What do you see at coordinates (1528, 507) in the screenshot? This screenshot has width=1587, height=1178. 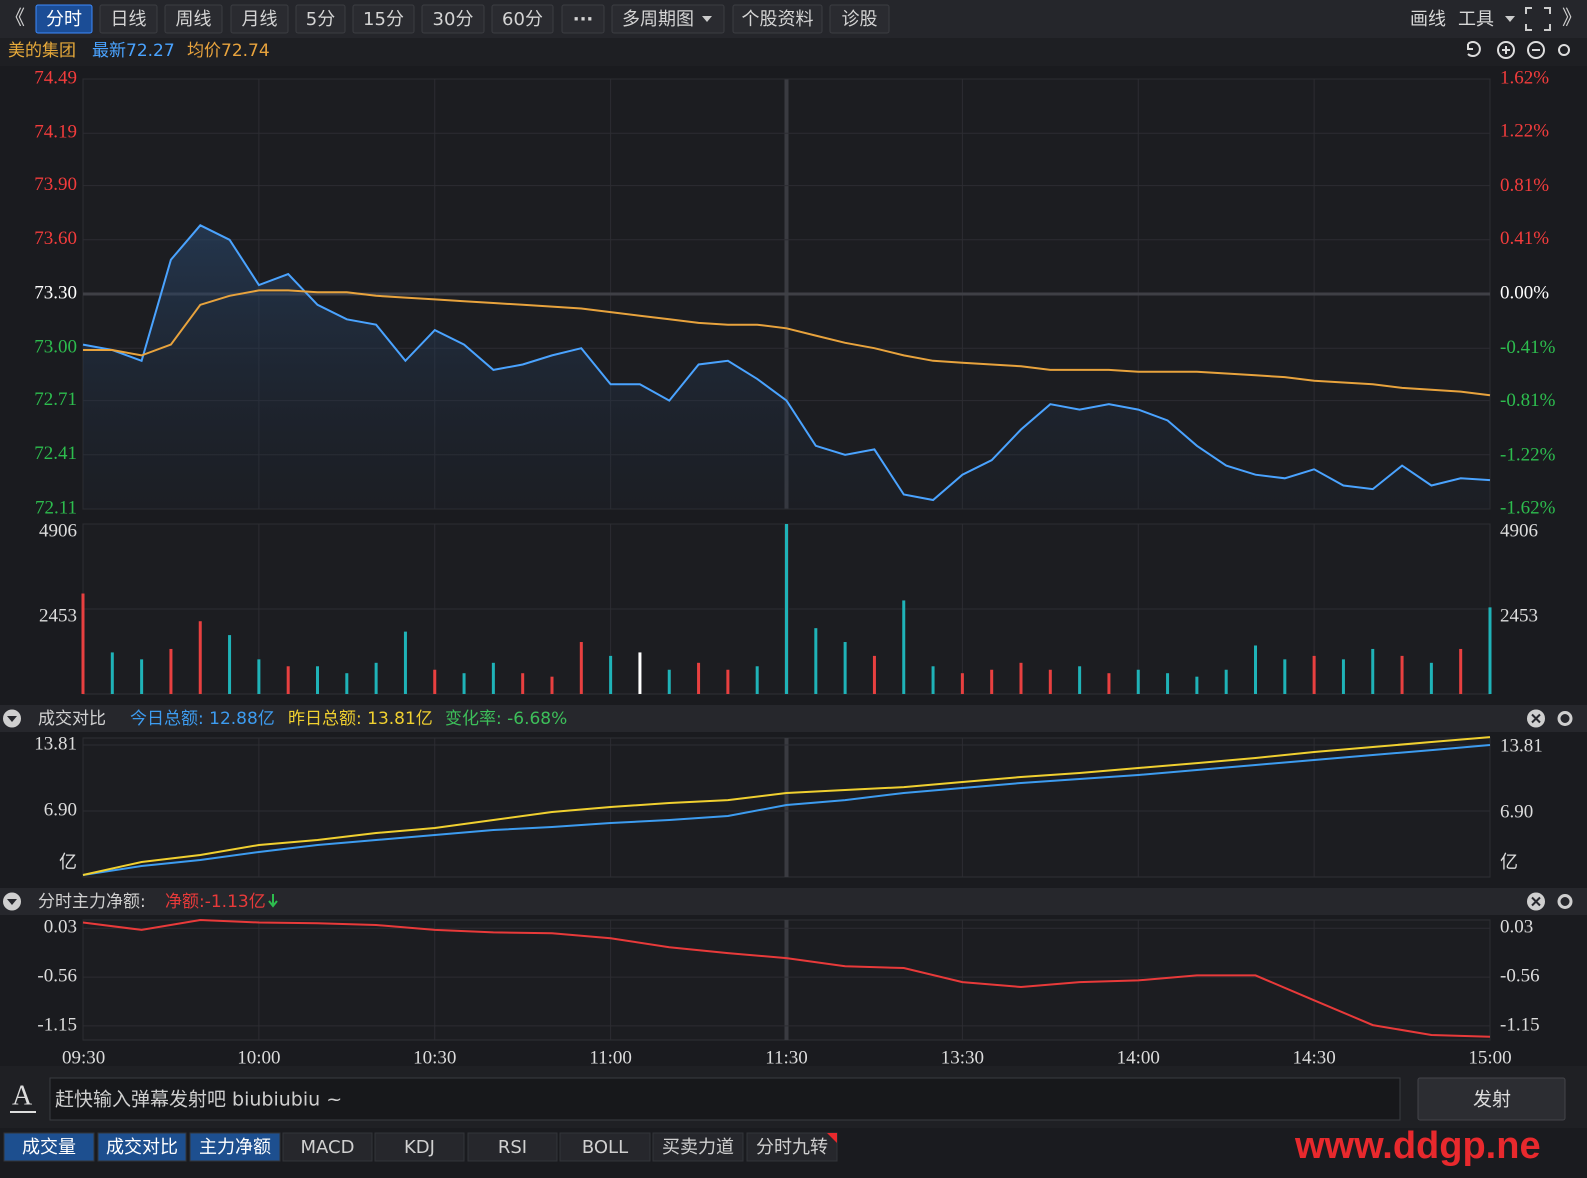 I see `y2-tick-label: -1.62%` at bounding box center [1528, 507].